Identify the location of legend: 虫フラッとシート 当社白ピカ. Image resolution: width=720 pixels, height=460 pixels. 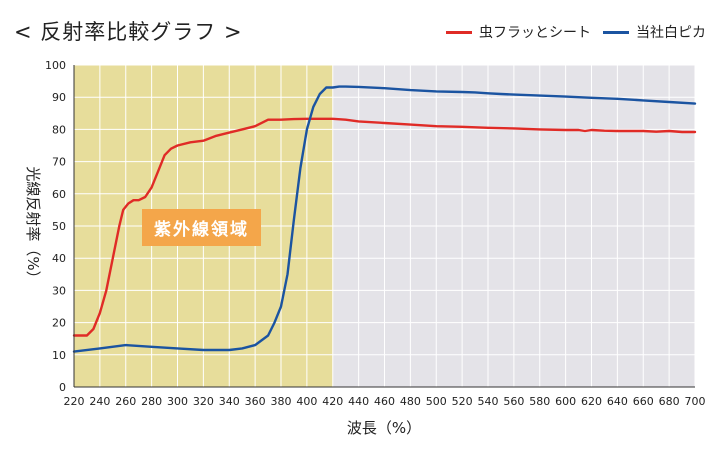
(576, 32).